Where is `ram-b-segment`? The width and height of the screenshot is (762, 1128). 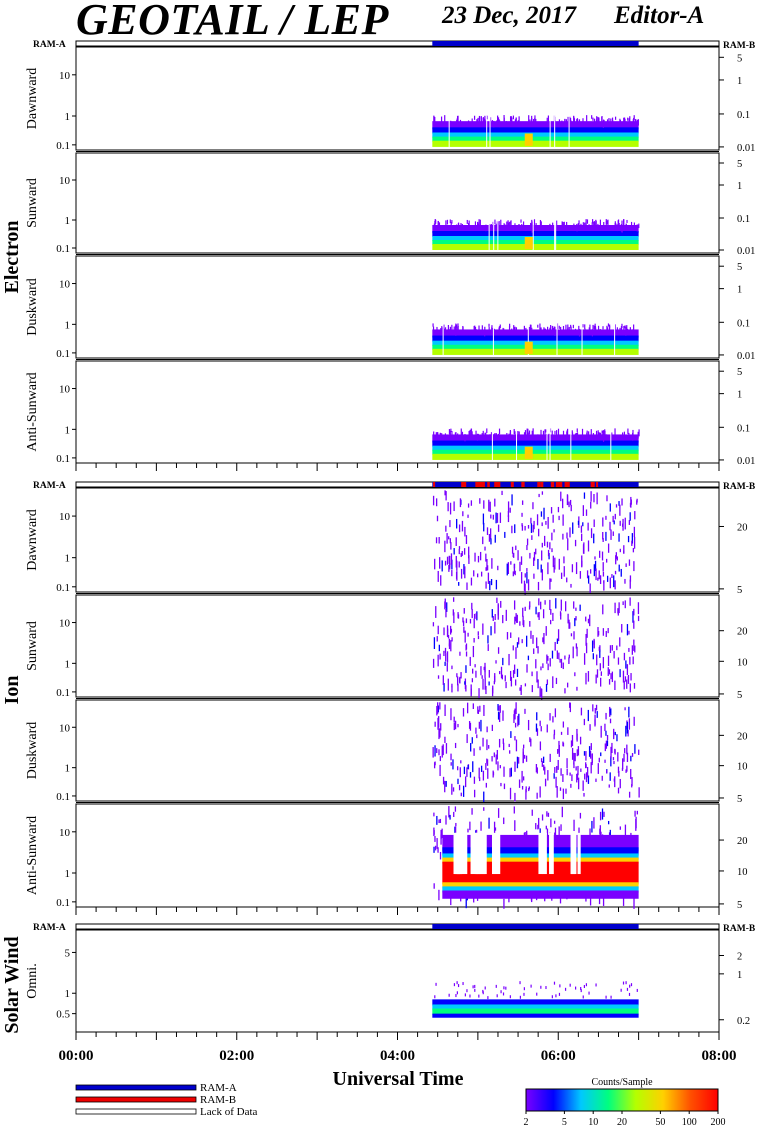
ram-b-segment is located at coordinates (477, 484).